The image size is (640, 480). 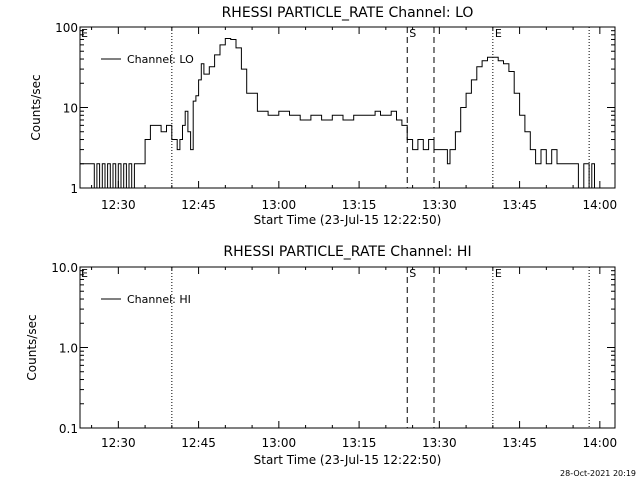 What do you see at coordinates (70, 109) in the screenshot?
I see `y-tick-label: 10` at bounding box center [70, 109].